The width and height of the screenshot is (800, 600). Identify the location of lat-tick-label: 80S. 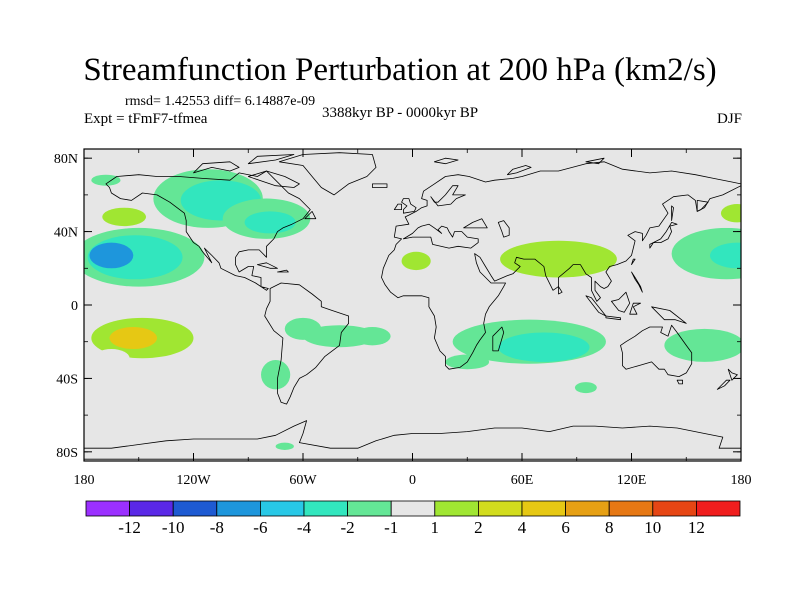
(67, 453).